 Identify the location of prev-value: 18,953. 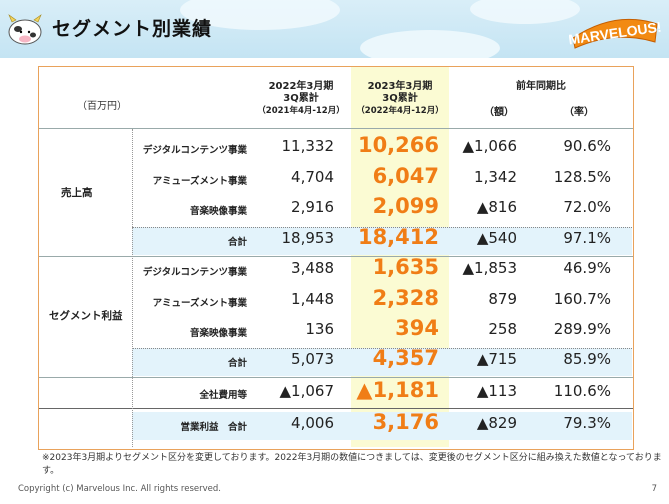
(308, 238).